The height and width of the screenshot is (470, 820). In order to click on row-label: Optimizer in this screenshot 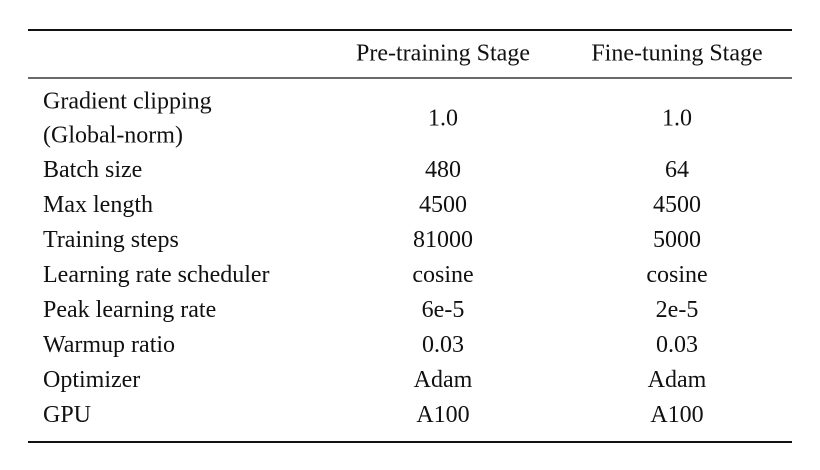, I will do `click(91, 380)`.